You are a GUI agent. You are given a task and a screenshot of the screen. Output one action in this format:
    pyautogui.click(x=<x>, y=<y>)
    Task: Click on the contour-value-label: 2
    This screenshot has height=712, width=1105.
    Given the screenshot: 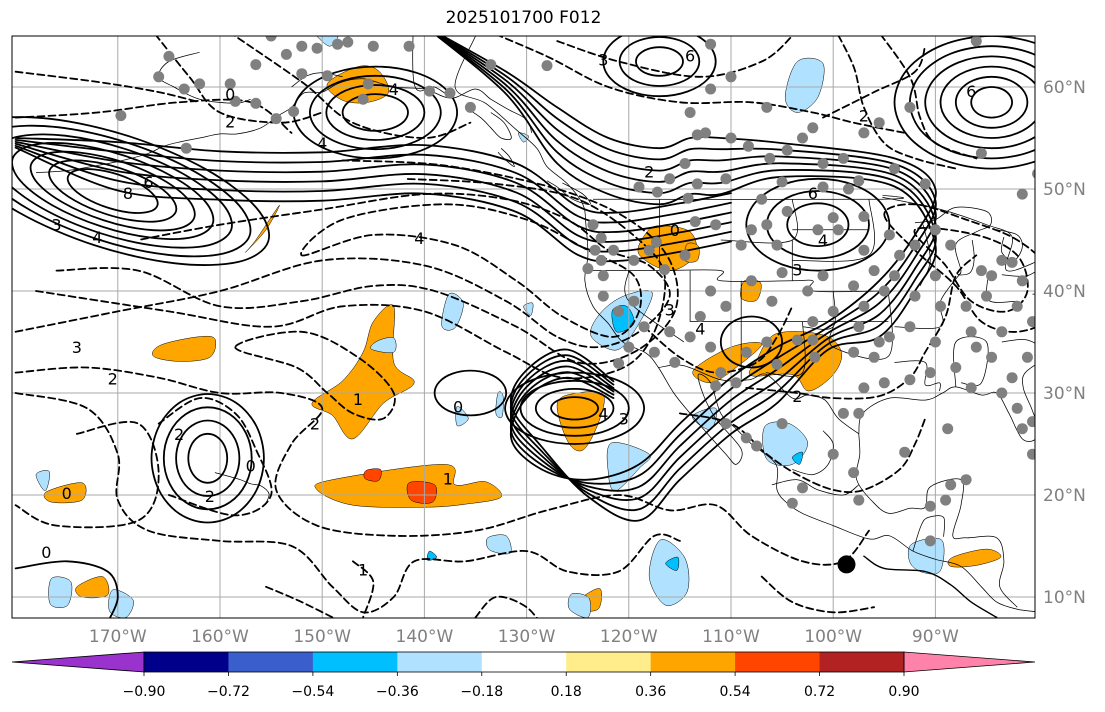 What is the action you would take?
    pyautogui.click(x=230, y=122)
    